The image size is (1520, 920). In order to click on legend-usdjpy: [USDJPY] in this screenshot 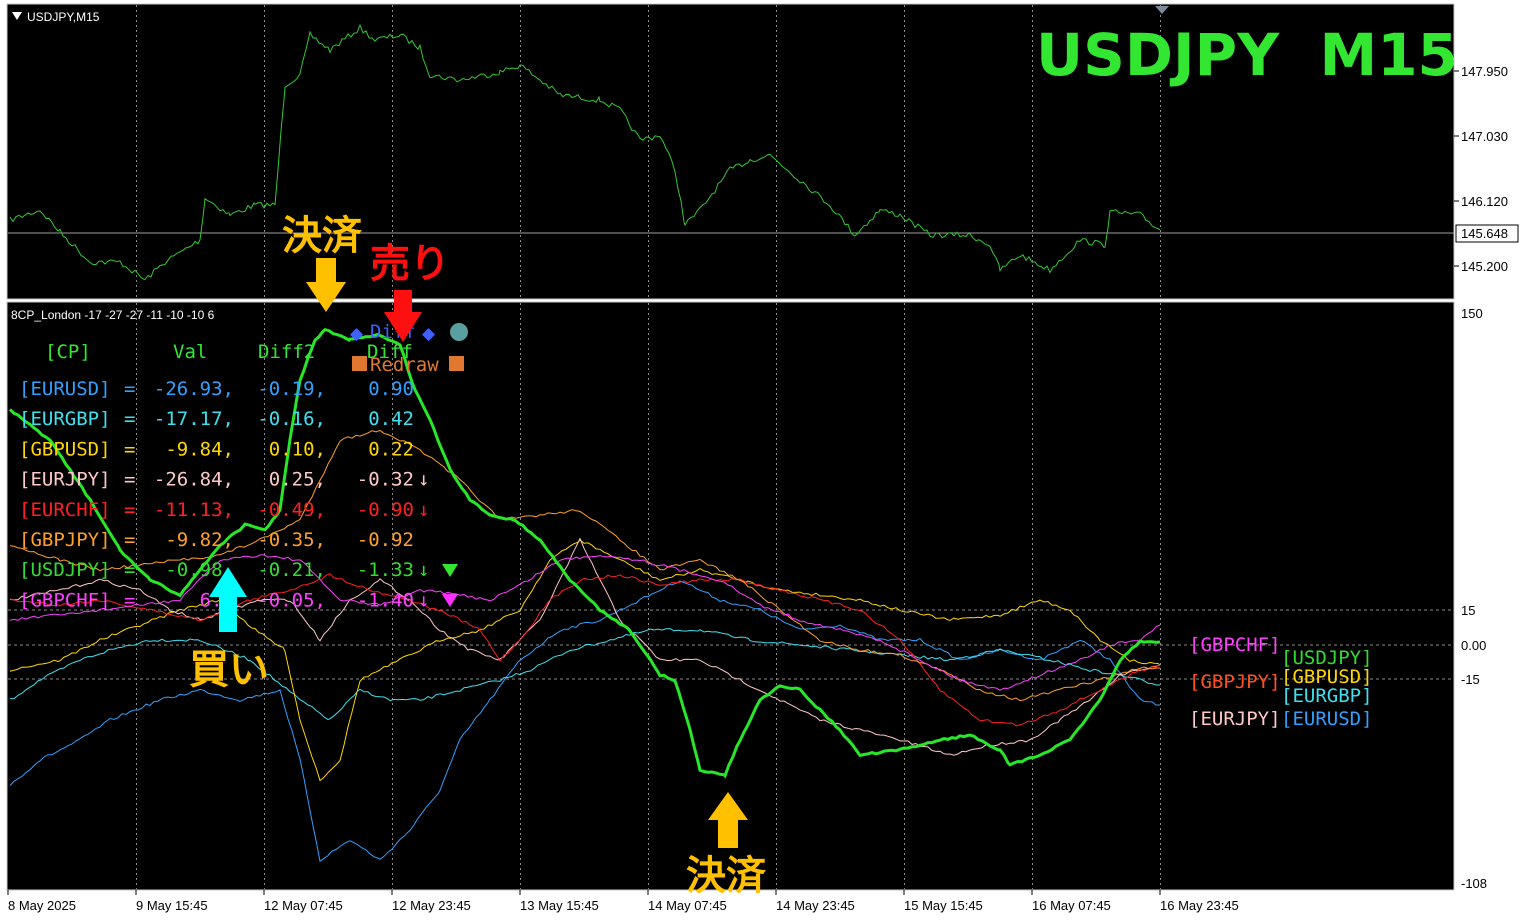, I will do `click(1327, 658)`.